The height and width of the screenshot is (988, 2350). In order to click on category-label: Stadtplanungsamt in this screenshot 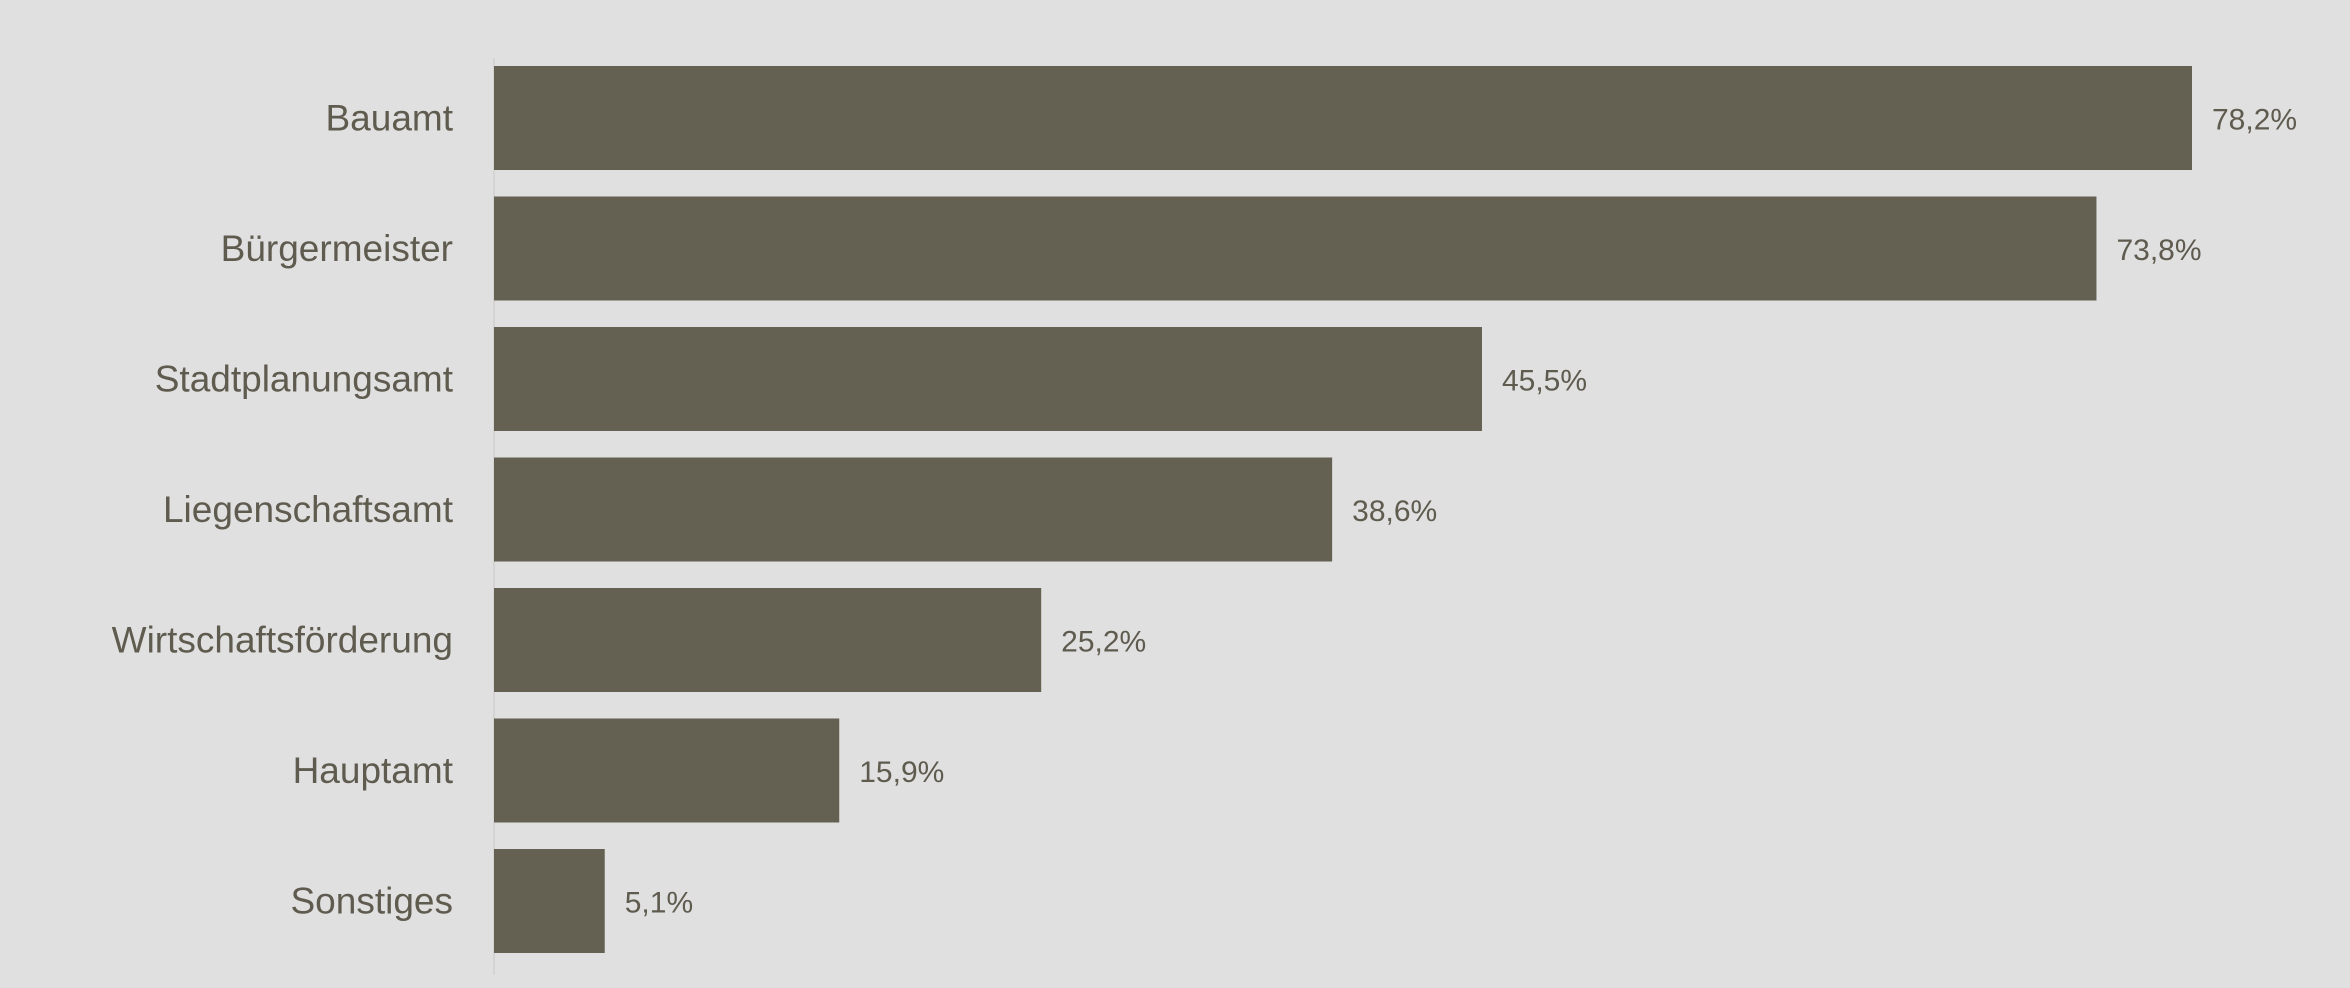, I will do `click(304, 379)`.